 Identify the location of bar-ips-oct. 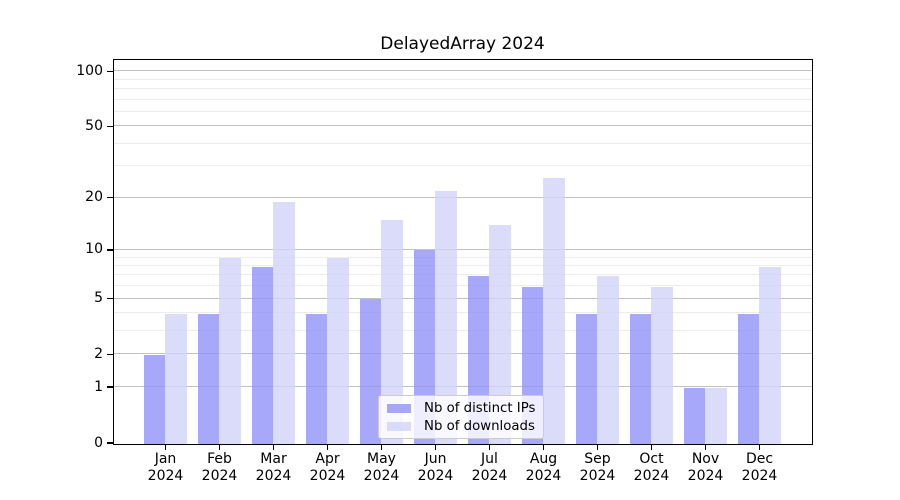
(640, 378).